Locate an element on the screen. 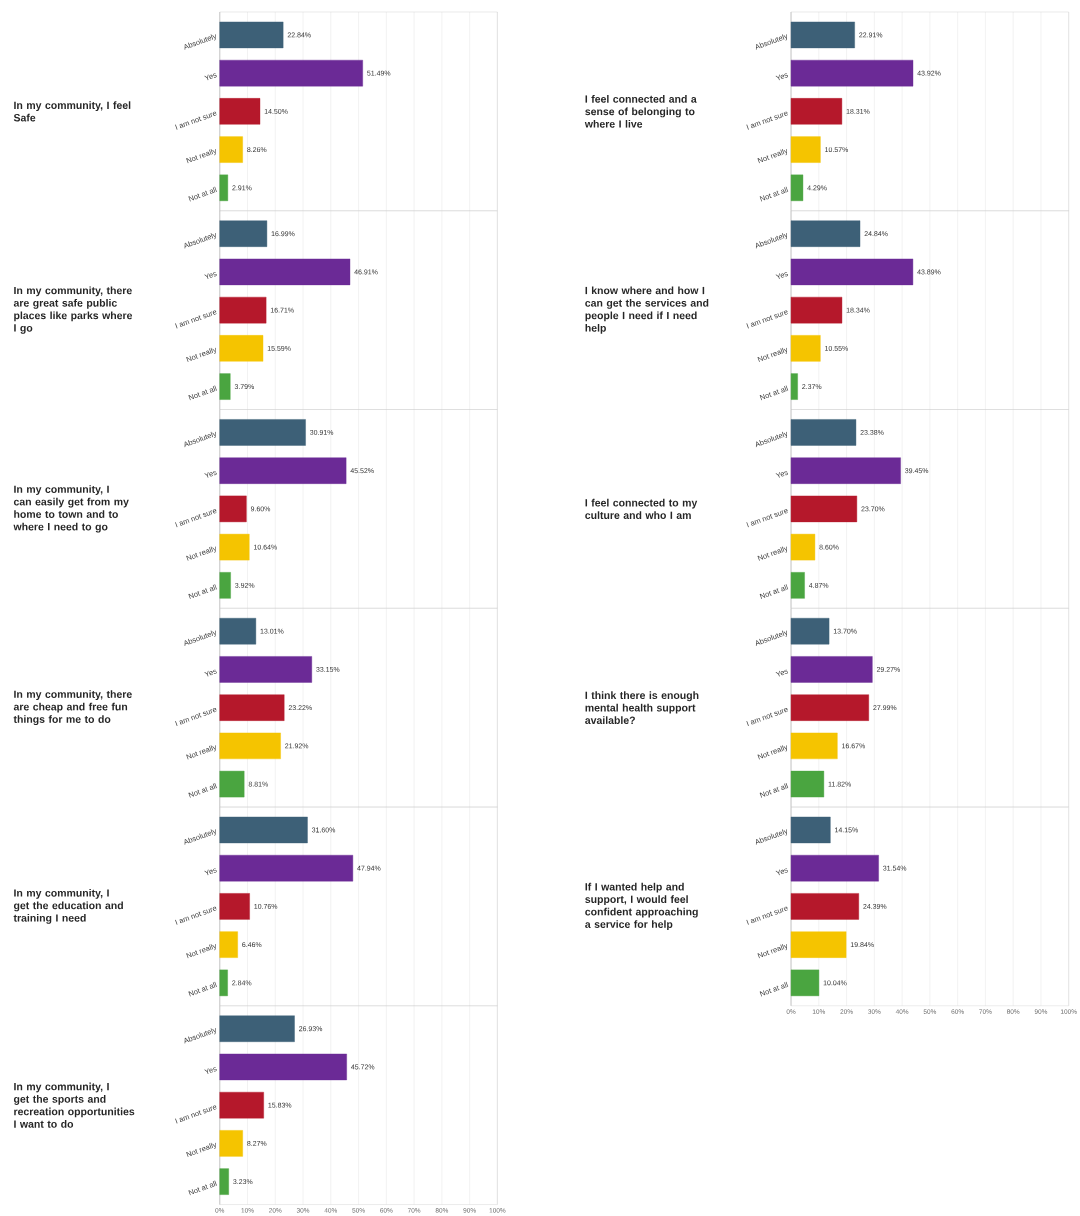 Image resolution: width=1080 pixels, height=1216 pixels. text: In my community, there are great safe public places like parks where I go is located at coordinates (72, 310).